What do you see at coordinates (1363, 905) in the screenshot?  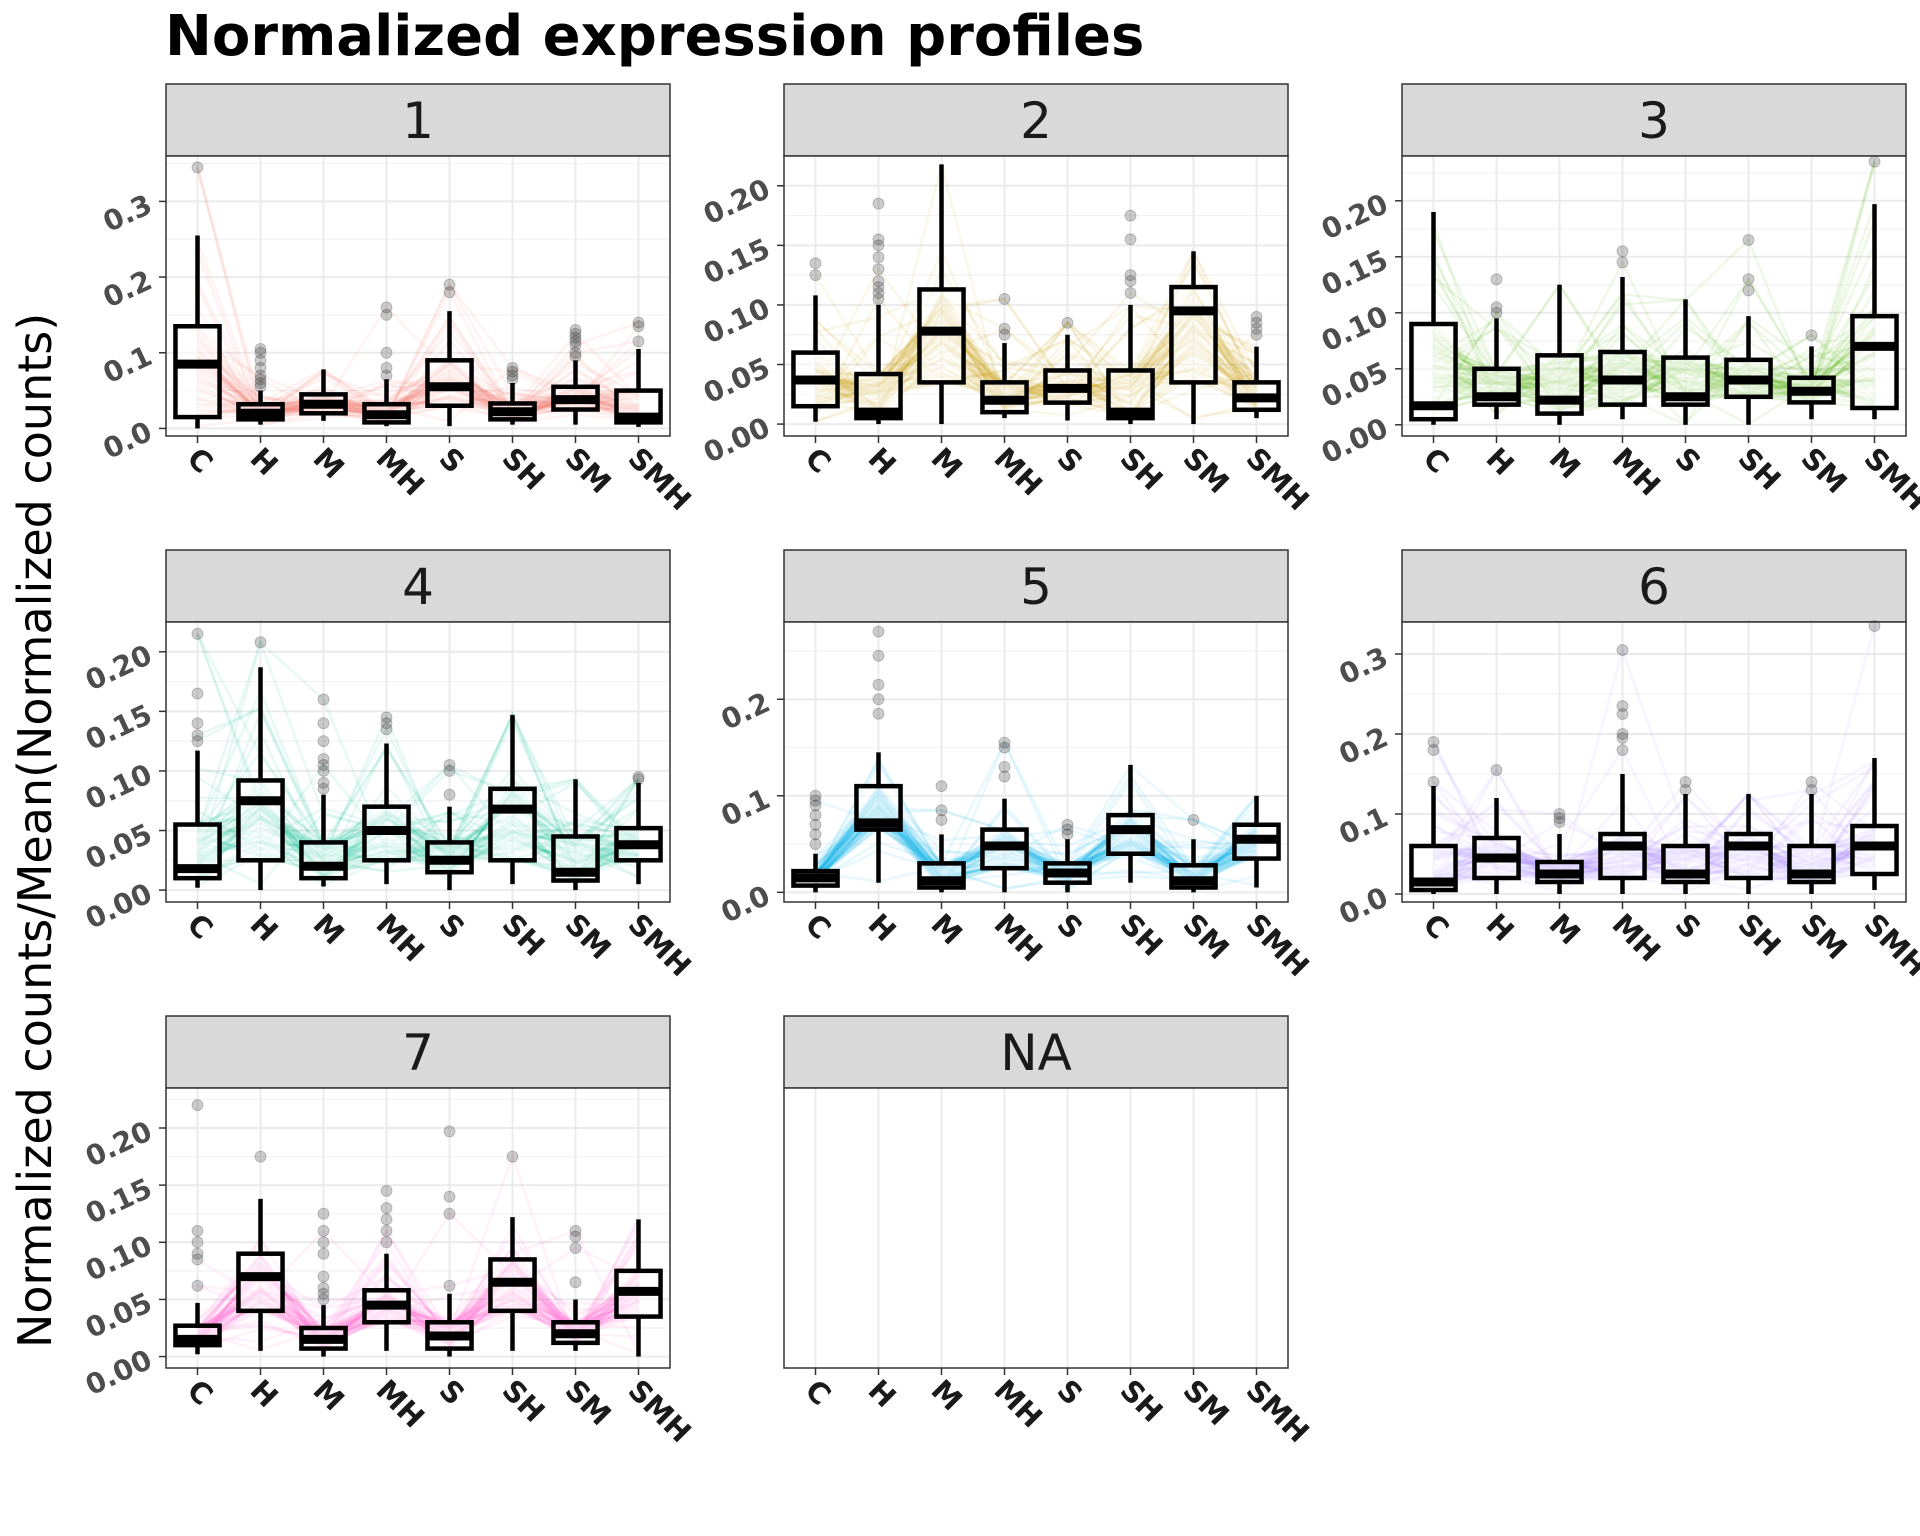 I see `y-tick-label: 0.0` at bounding box center [1363, 905].